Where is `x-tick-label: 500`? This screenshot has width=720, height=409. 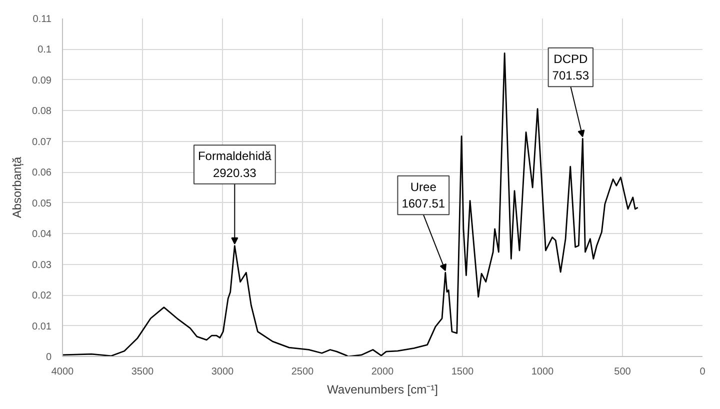
x-tick-label: 500 is located at coordinates (623, 372).